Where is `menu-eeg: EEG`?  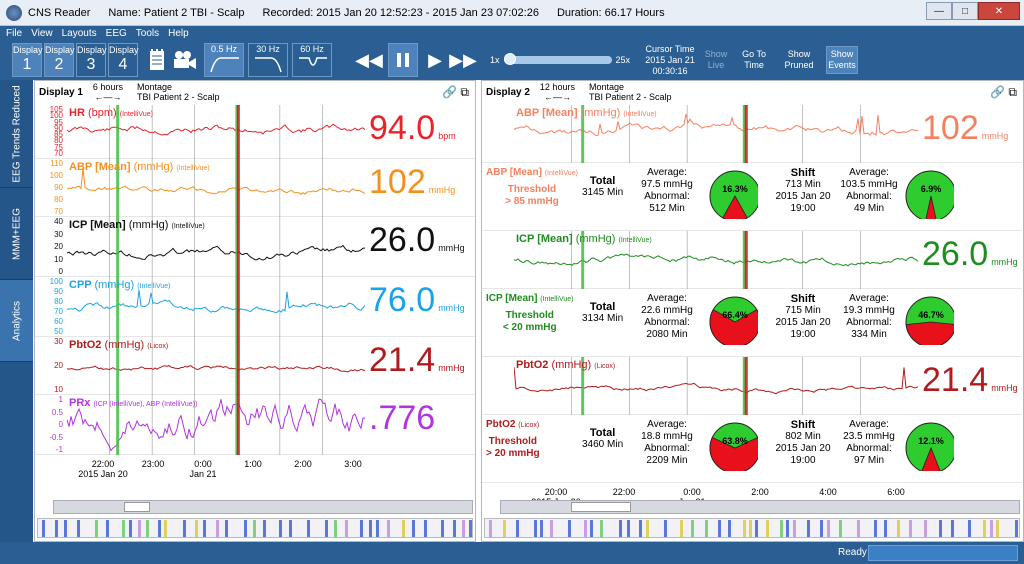
menu-eeg: EEG is located at coordinates (116, 33).